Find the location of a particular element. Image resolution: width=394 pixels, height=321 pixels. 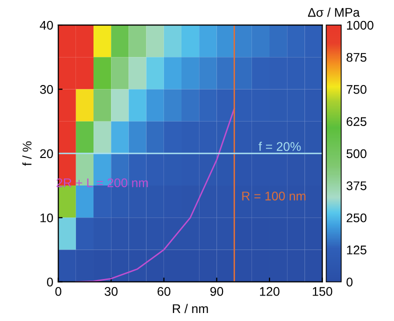

y-tick-label: 0 is located at coordinates (49, 282).